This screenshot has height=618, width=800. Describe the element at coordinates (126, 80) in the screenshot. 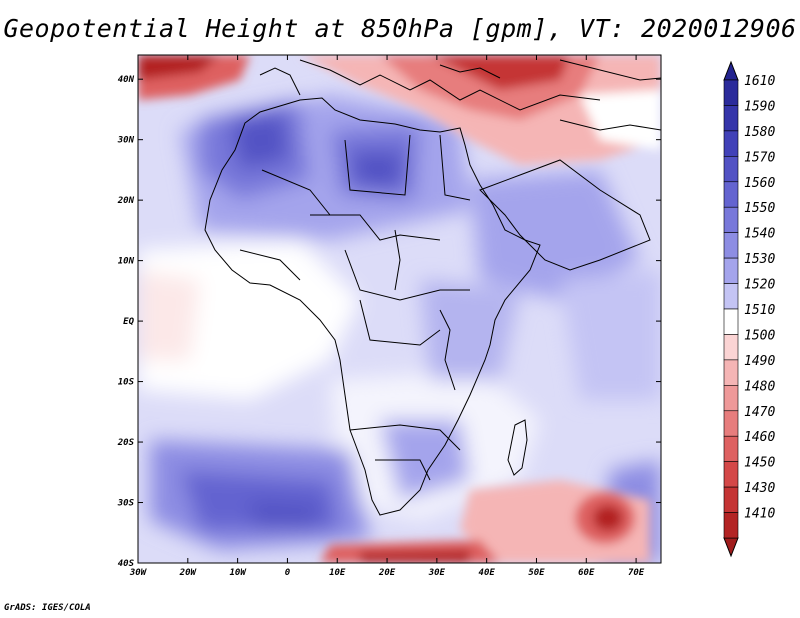

I see `lat-tick-label: 40N` at that location.